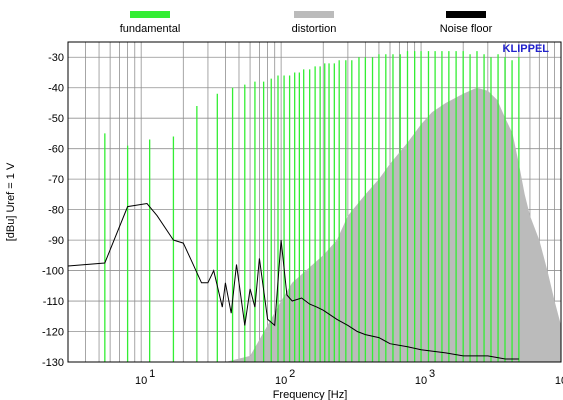 The width and height of the screenshot is (563, 400). What do you see at coordinates (314, 29) in the screenshot?
I see `legend-label: distortion` at bounding box center [314, 29].